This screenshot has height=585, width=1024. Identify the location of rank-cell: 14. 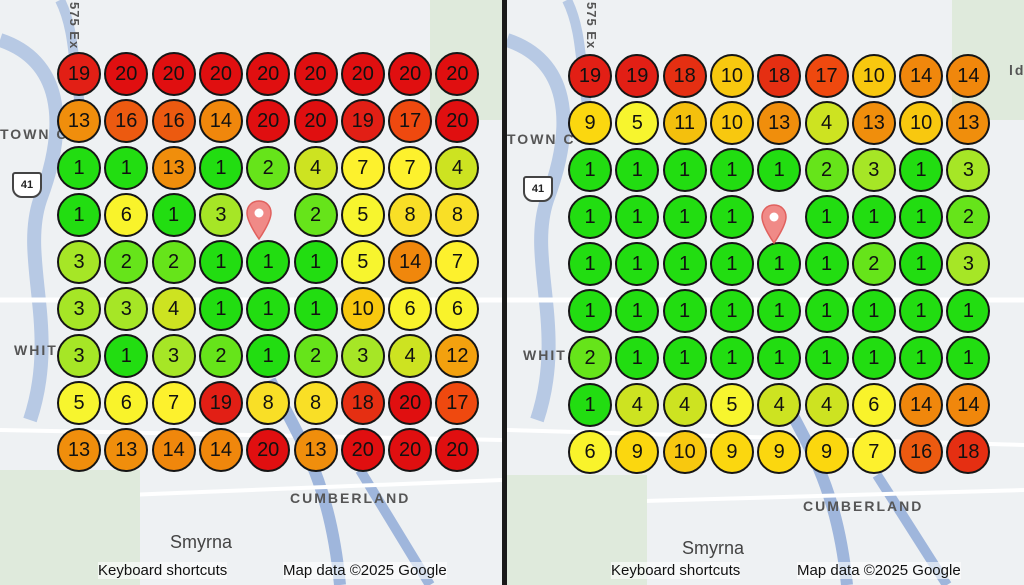
(921, 405).